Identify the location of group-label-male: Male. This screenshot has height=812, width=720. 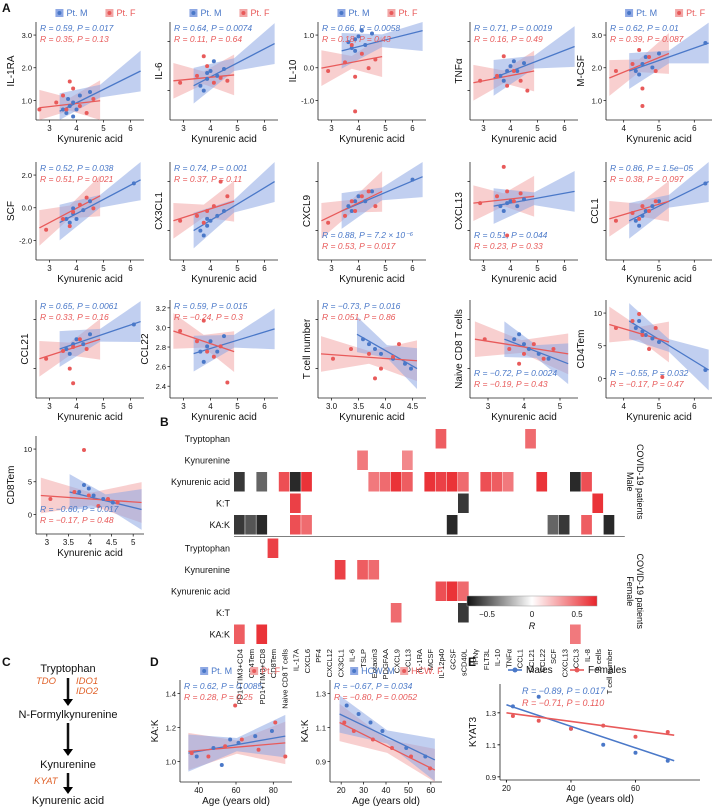
(630, 482).